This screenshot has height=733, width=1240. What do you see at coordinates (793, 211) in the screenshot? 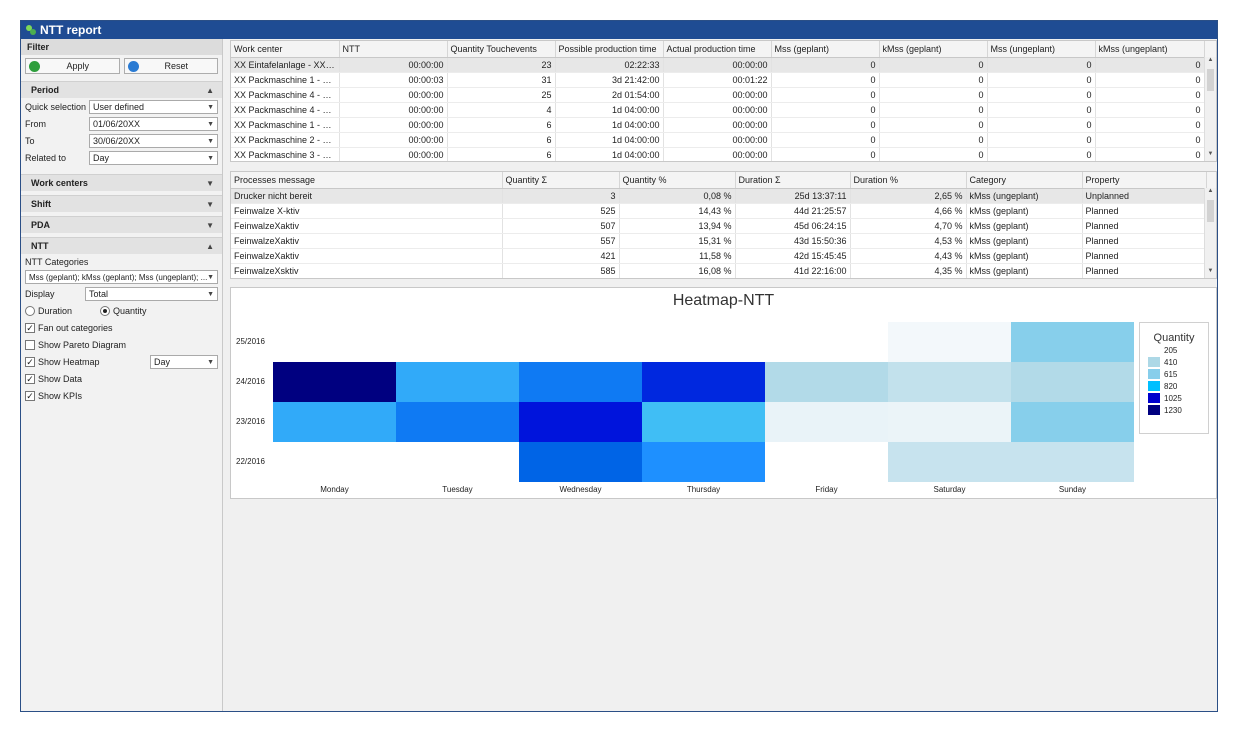
I see `table-cell: 44d 21:25:57` at bounding box center [793, 211].